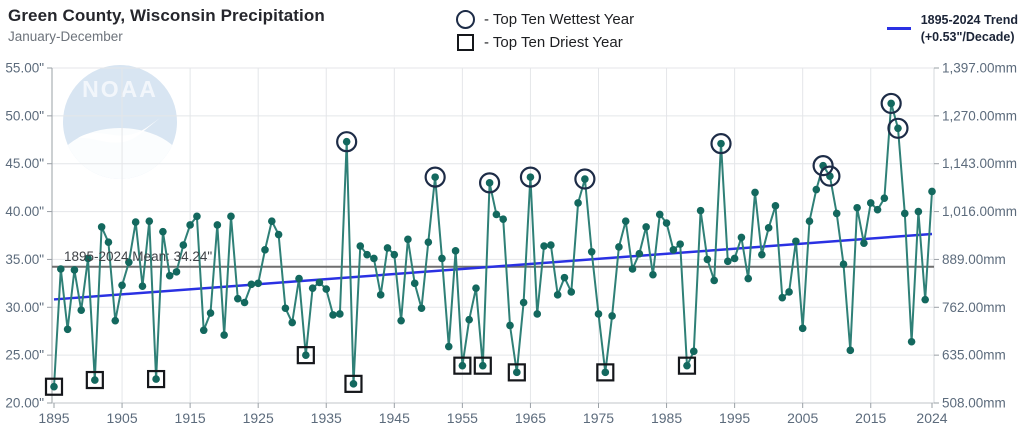  Describe the element at coordinates (237, 298) in the screenshot. I see `data-point-1922` at that location.